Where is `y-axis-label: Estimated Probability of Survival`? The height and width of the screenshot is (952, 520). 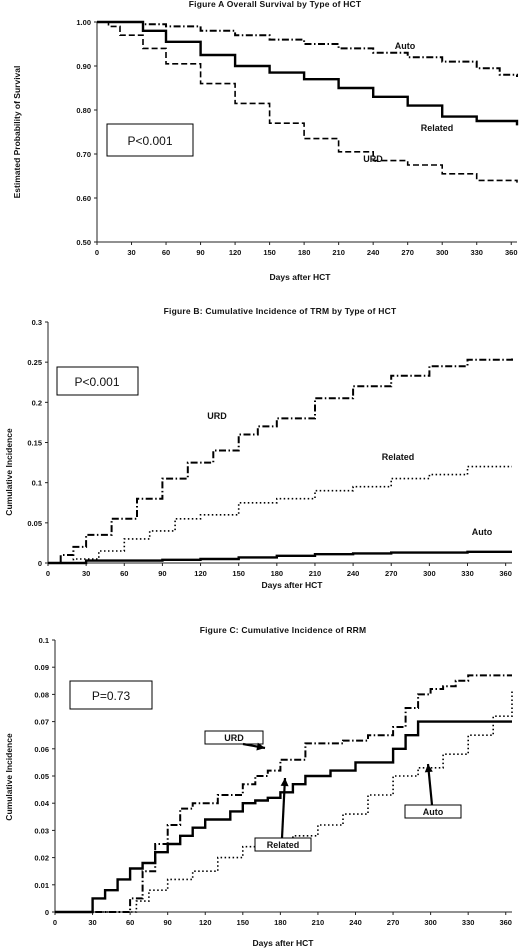 y-axis-label: Estimated Probability of Survival is located at coordinates (17, 132).